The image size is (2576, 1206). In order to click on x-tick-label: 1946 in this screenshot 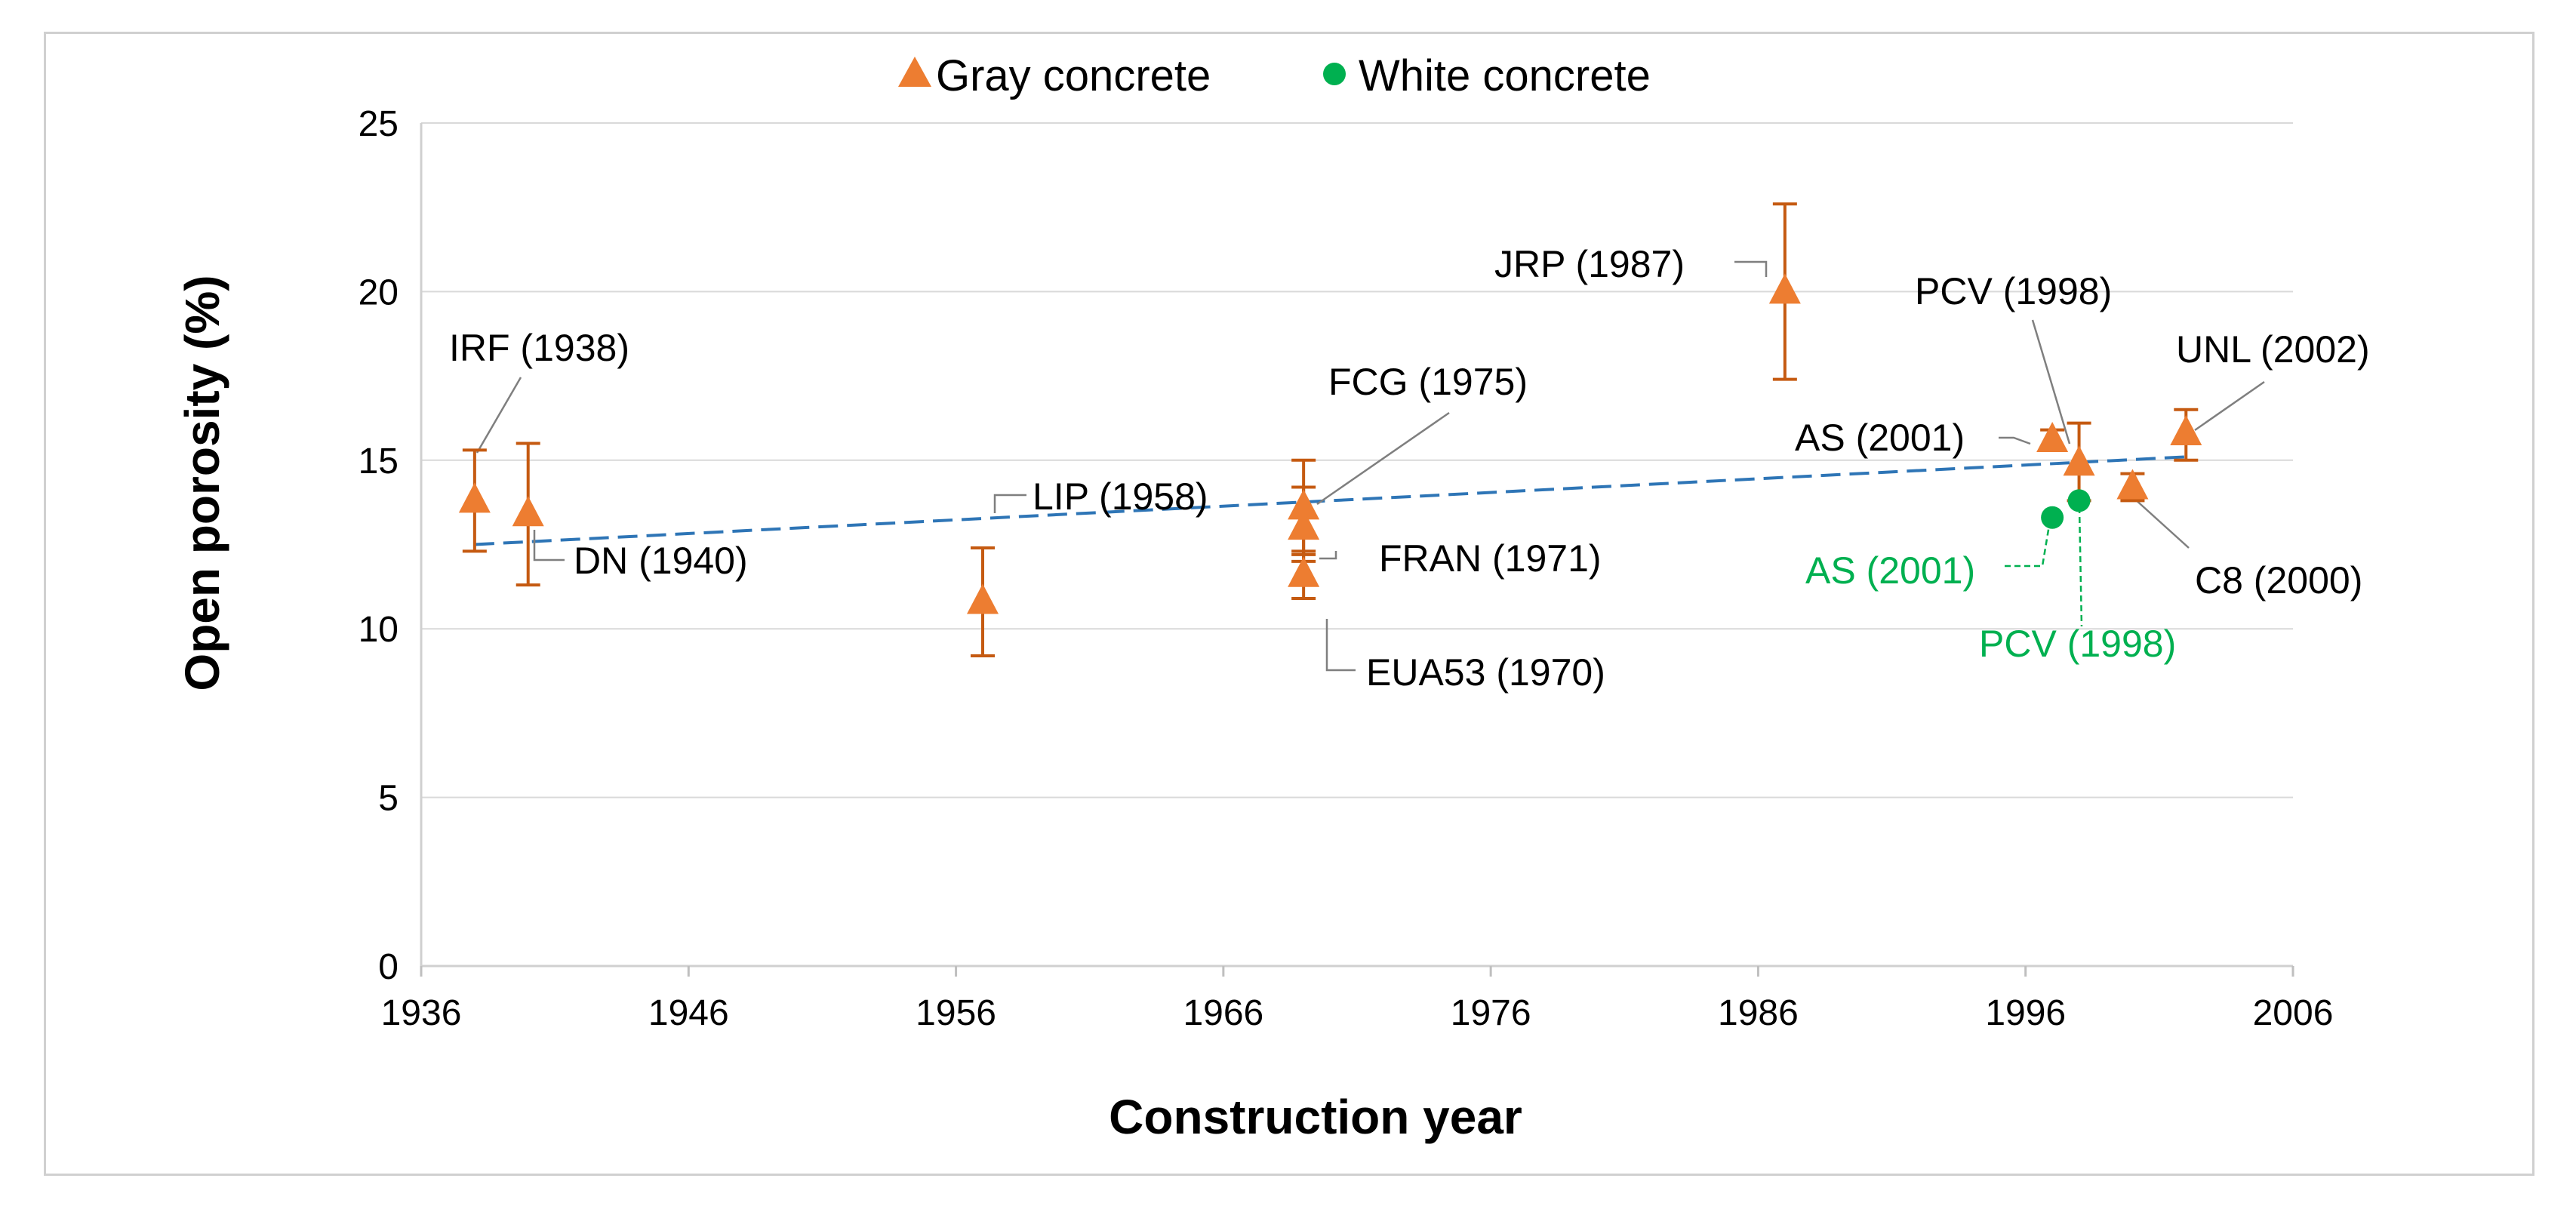, I will do `click(688, 1013)`.